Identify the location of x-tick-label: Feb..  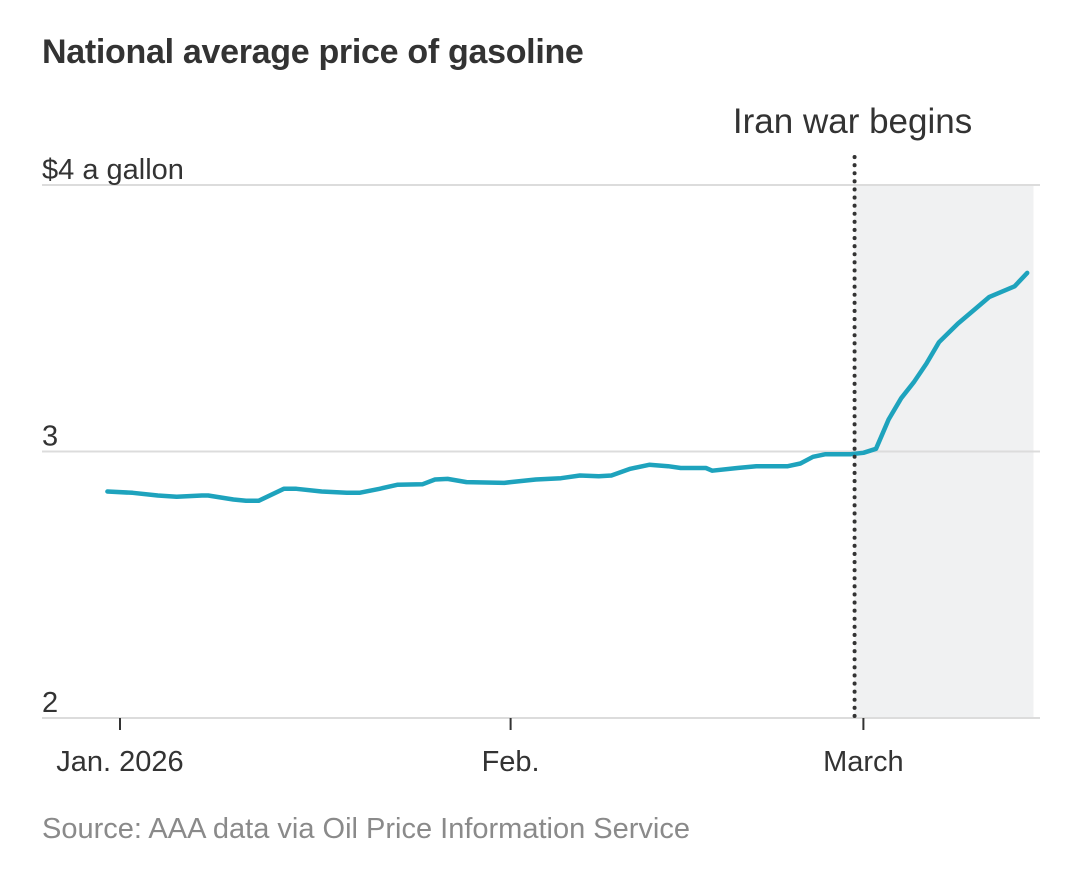
(511, 762).